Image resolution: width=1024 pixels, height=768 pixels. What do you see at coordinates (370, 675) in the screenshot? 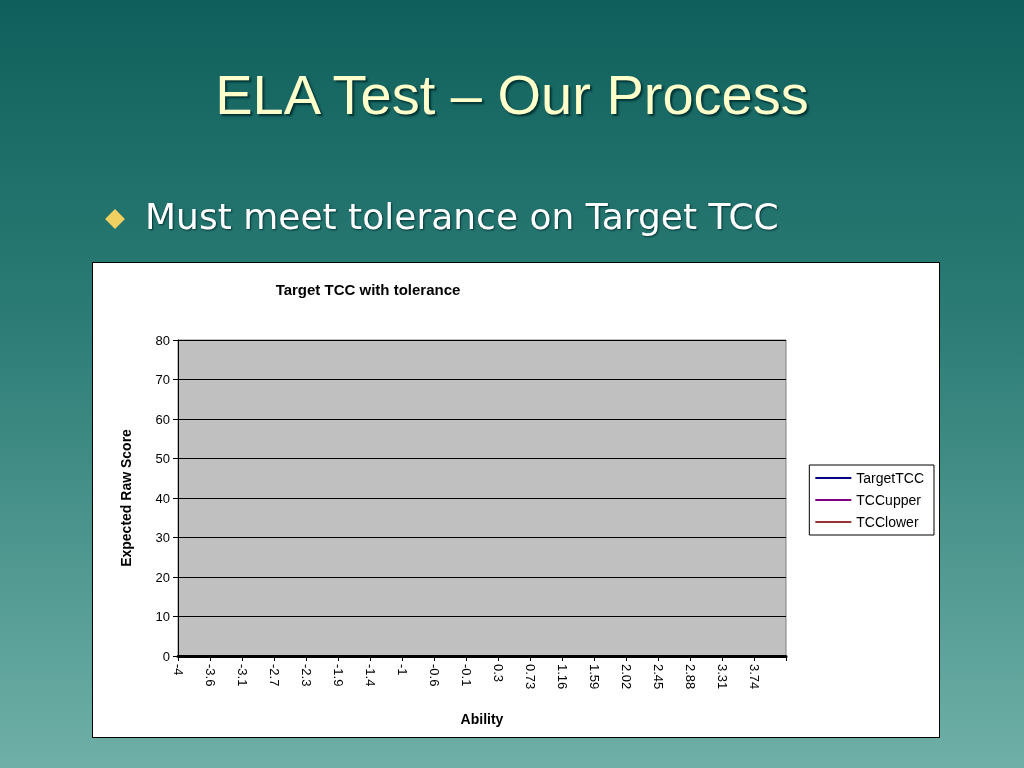
I see `x-tick-label: -1.4` at bounding box center [370, 675].